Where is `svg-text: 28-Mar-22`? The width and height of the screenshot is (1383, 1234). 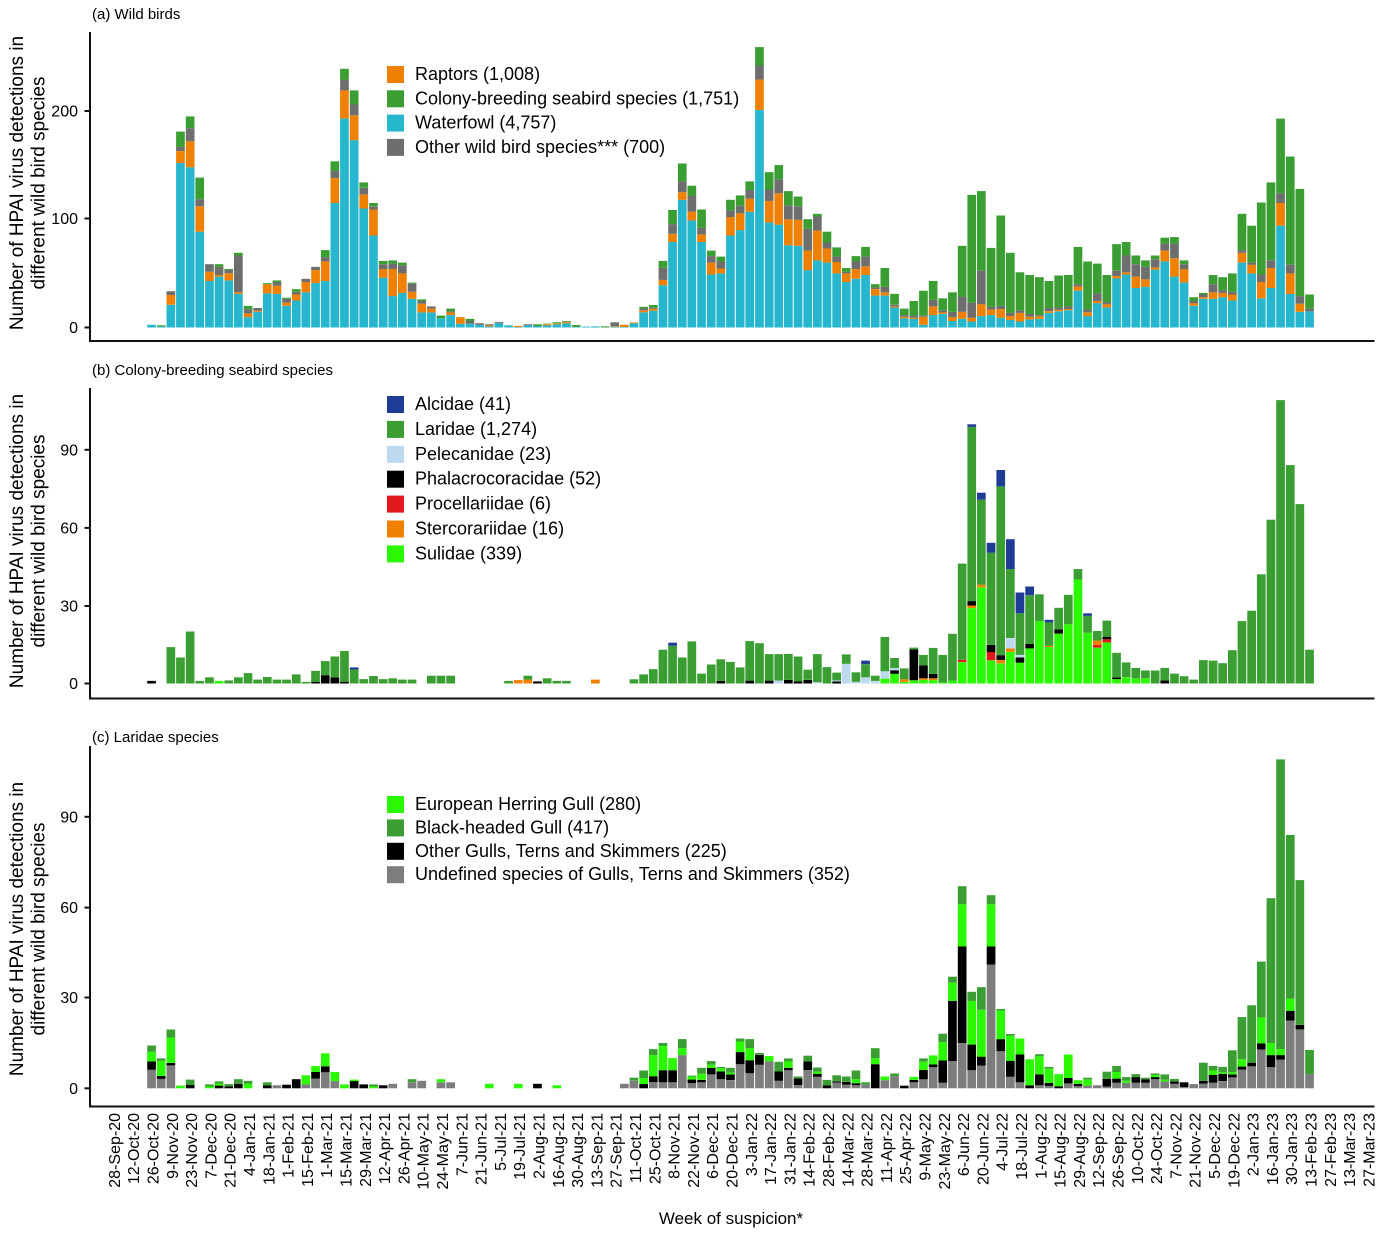 svg-text: 28-Mar-22 is located at coordinates (868, 1150).